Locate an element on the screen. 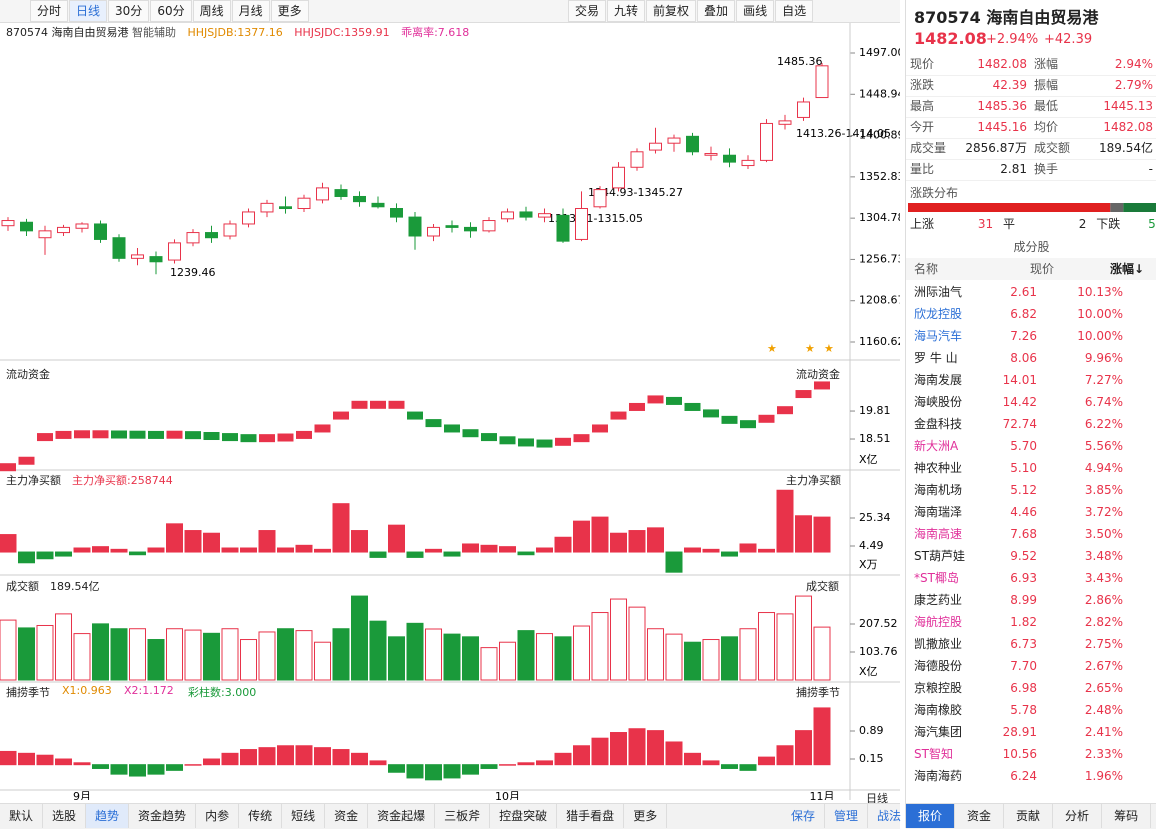  const-row: 海南瑞泽 4.46 3.72% is located at coordinates (1031, 512).